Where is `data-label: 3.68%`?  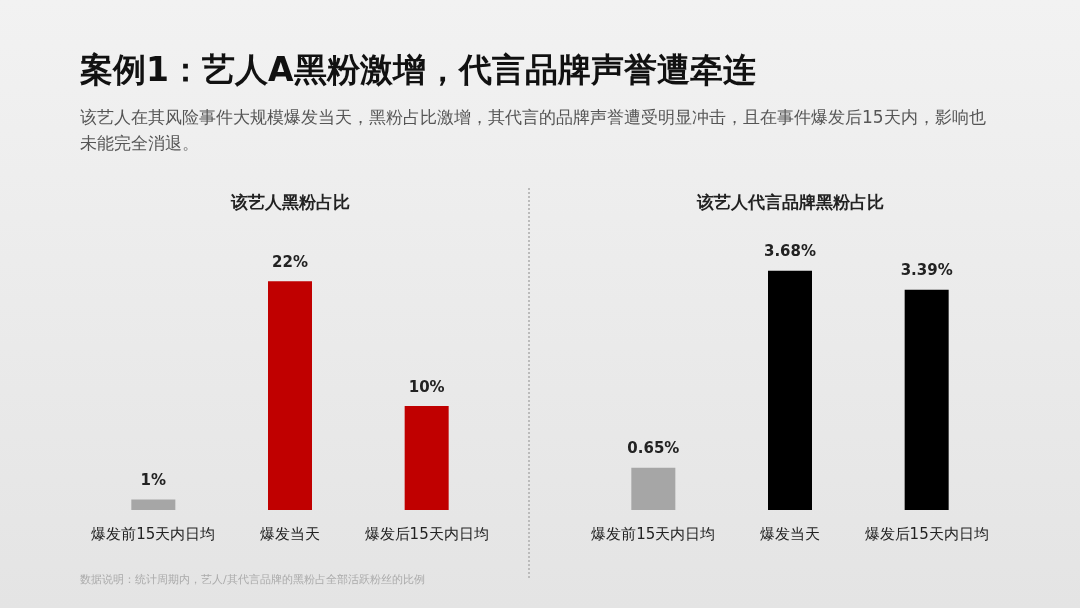 data-label: 3.68% is located at coordinates (790, 251).